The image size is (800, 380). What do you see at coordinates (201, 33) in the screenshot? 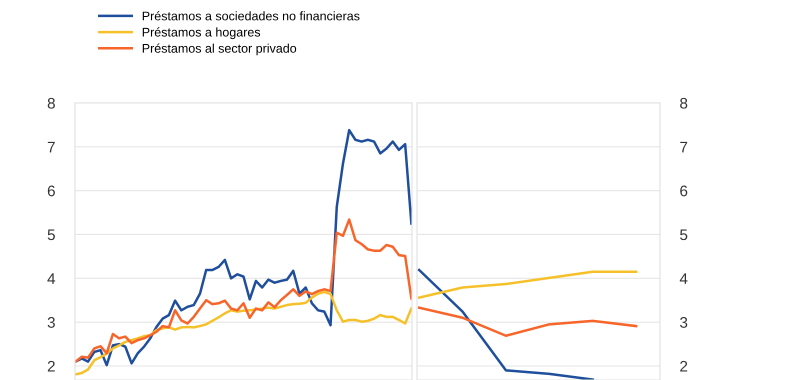
I see `legend-label: Préstamos a hogares` at bounding box center [201, 33].